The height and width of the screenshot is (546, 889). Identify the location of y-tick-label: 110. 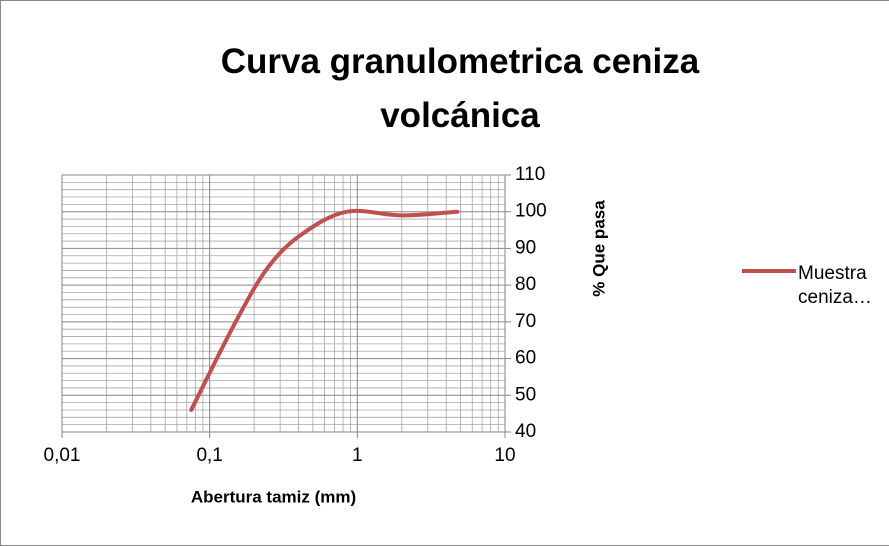
(530, 174).